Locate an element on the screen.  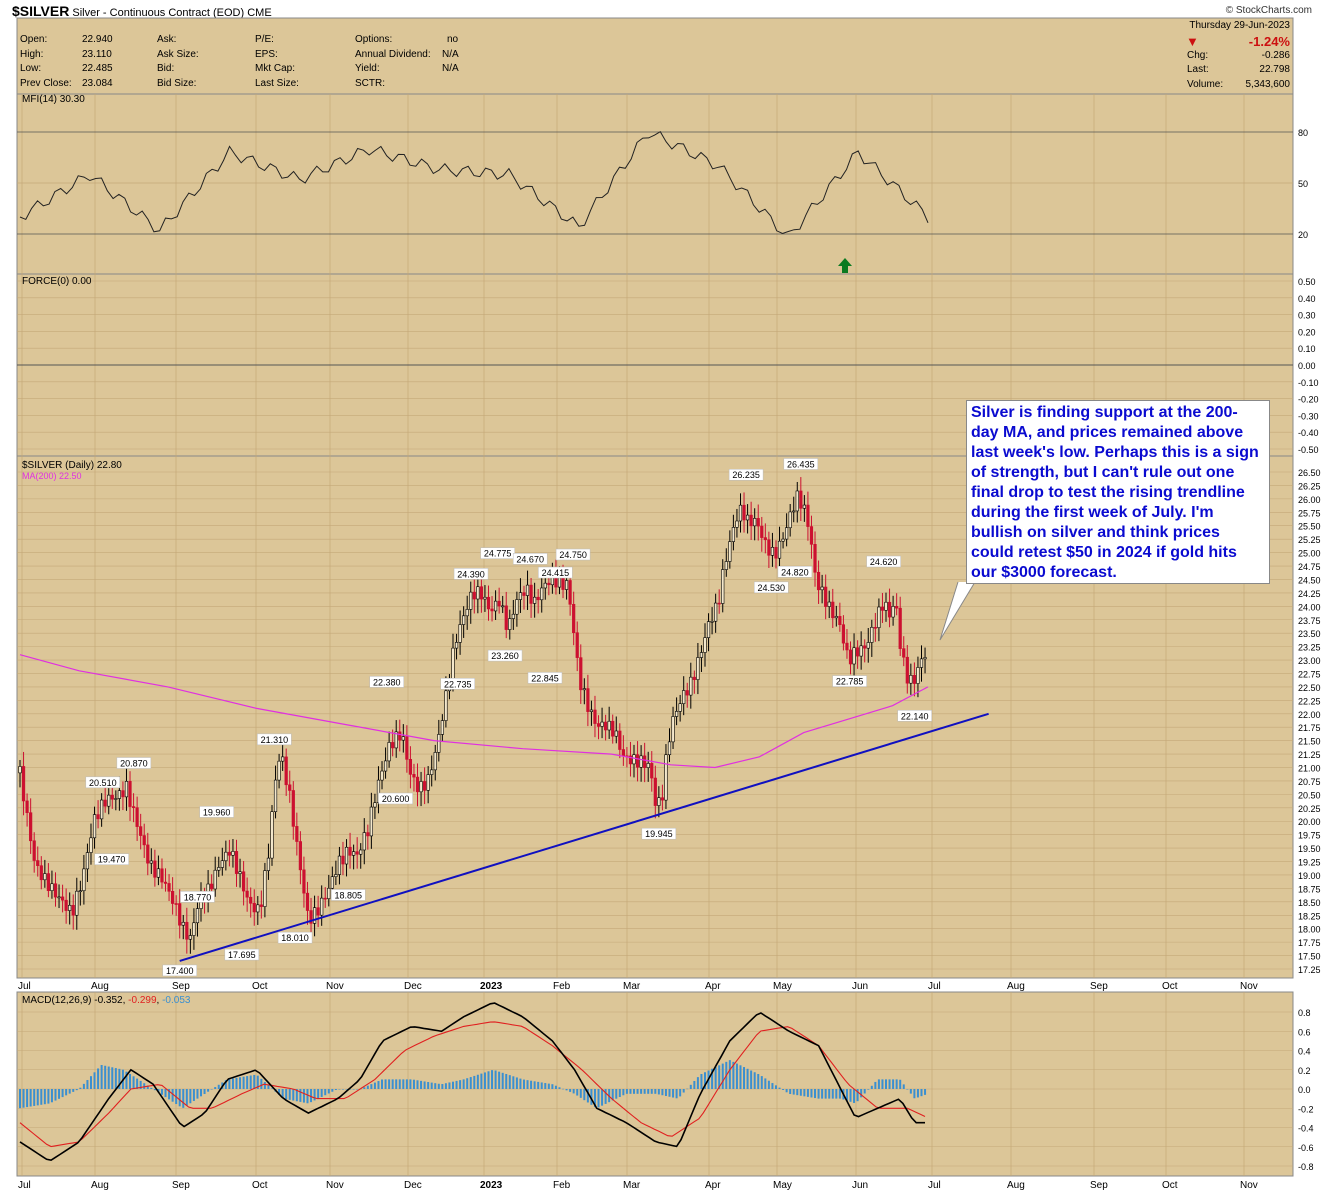
brand-label: © StockCharts.com is located at coordinates (1268, 10).